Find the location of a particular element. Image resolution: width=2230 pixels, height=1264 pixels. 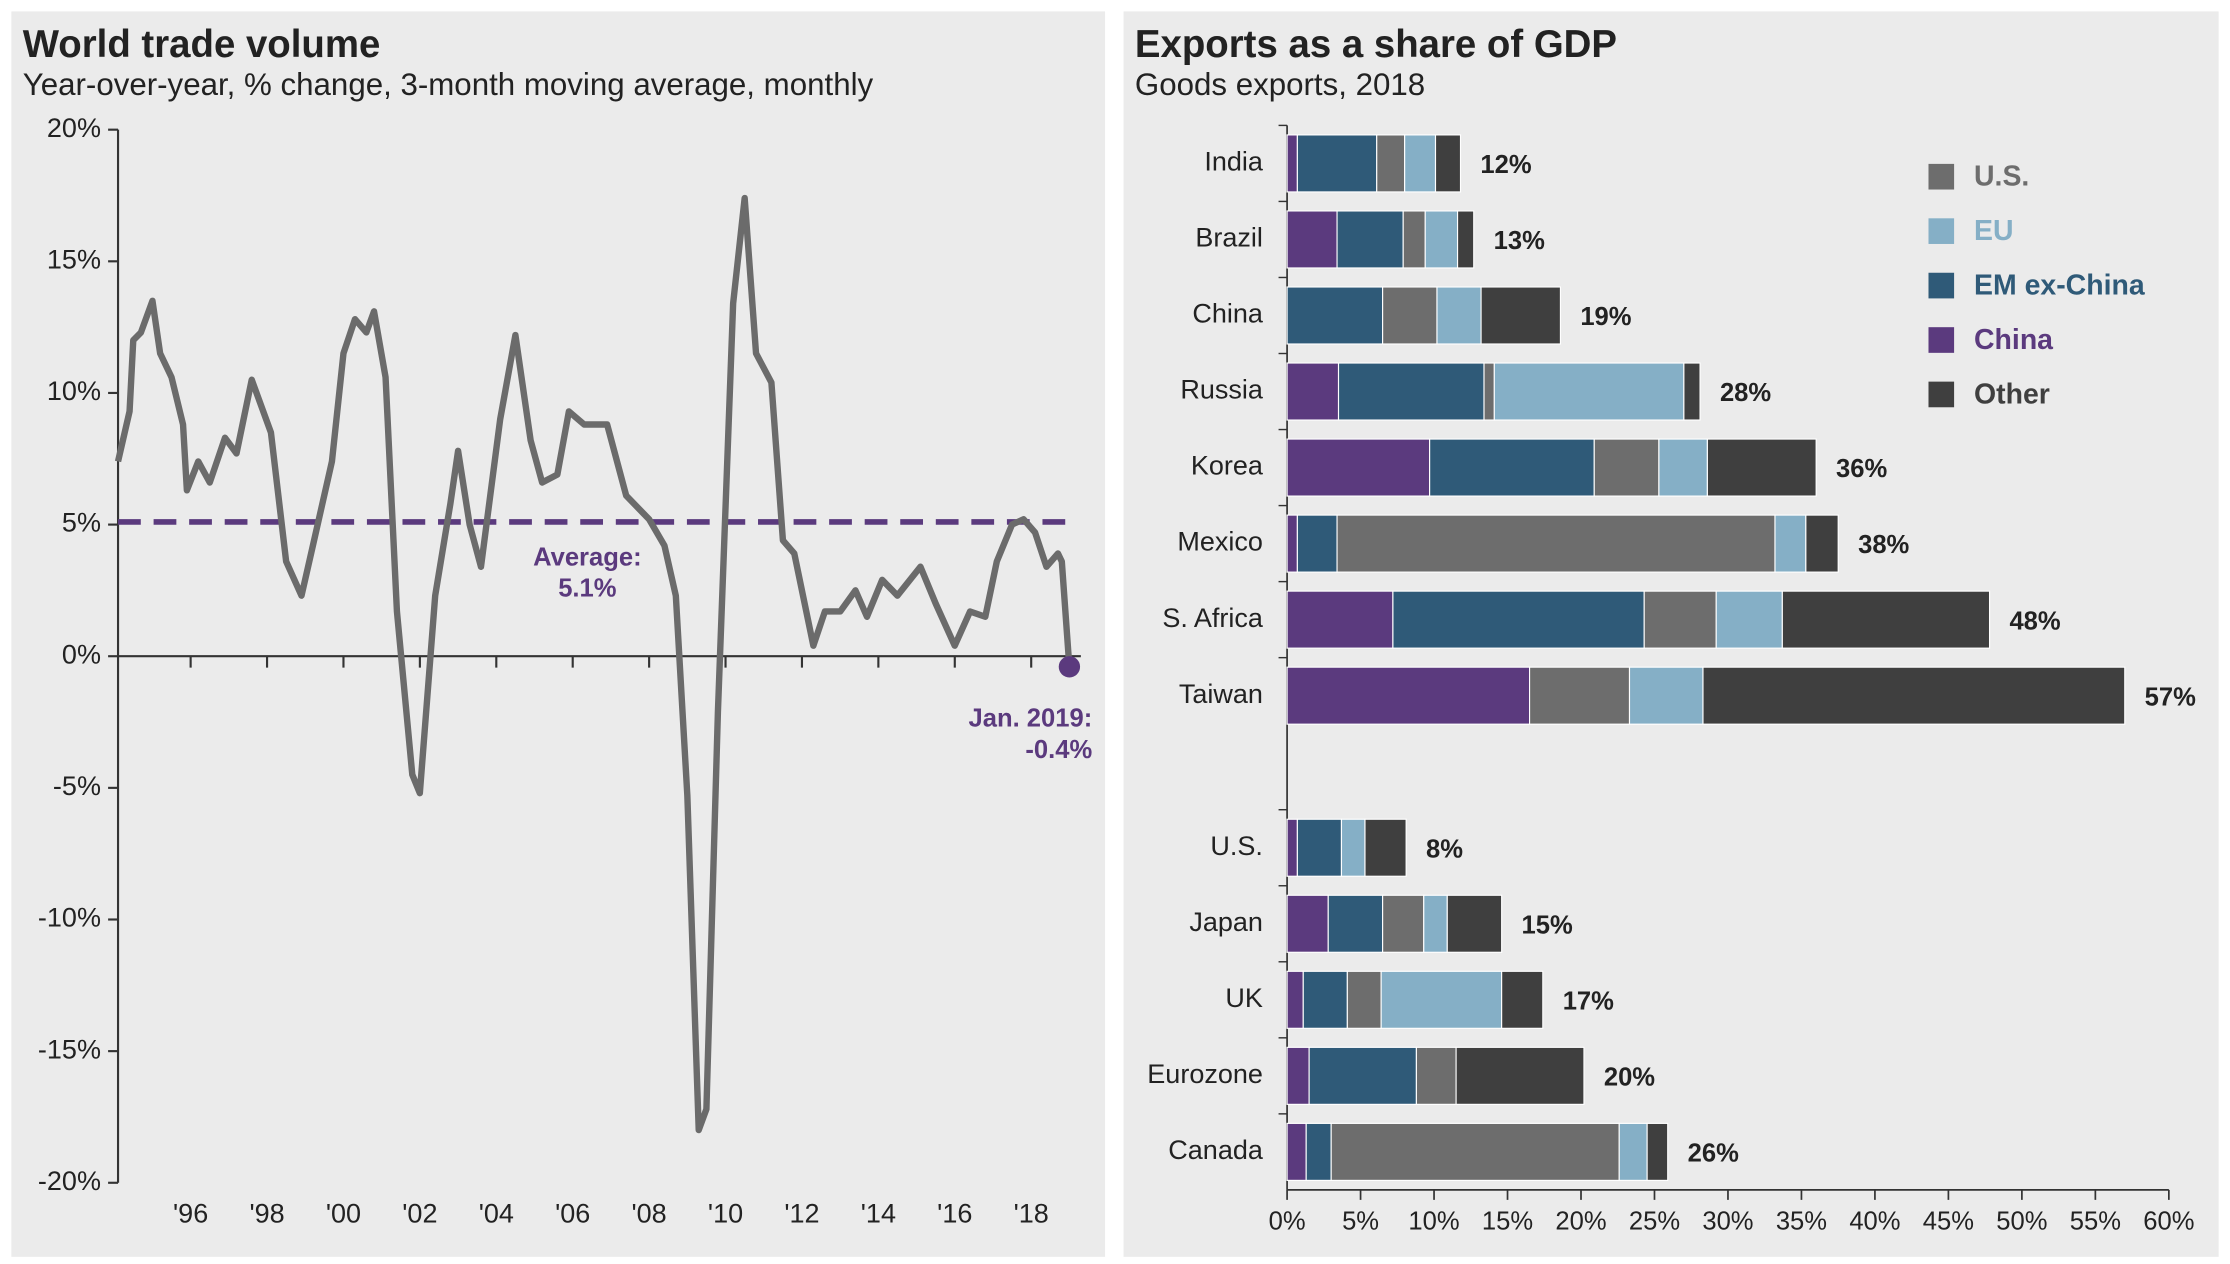

x-tick-label: '14 is located at coordinates (878, 1214).